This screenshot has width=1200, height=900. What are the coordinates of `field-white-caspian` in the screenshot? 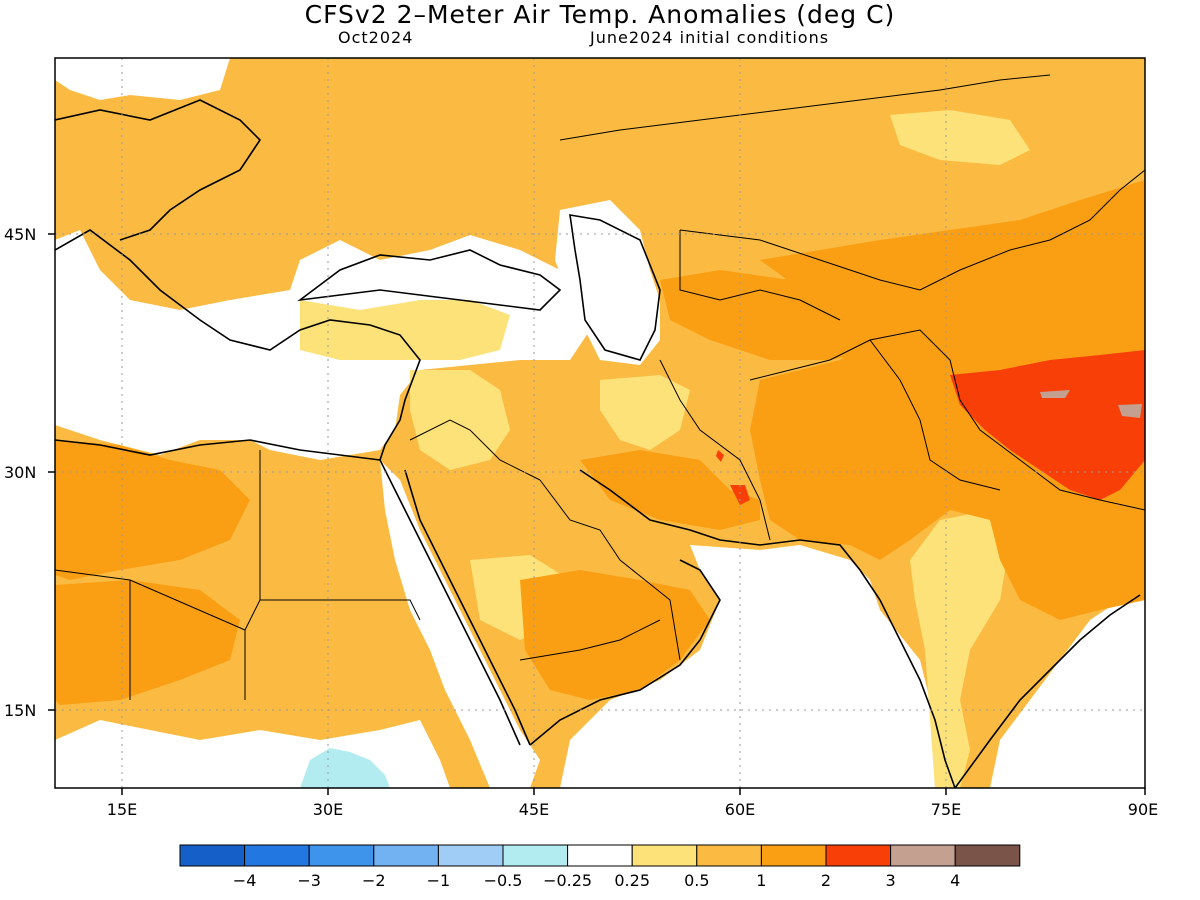 It's located at (607, 282).